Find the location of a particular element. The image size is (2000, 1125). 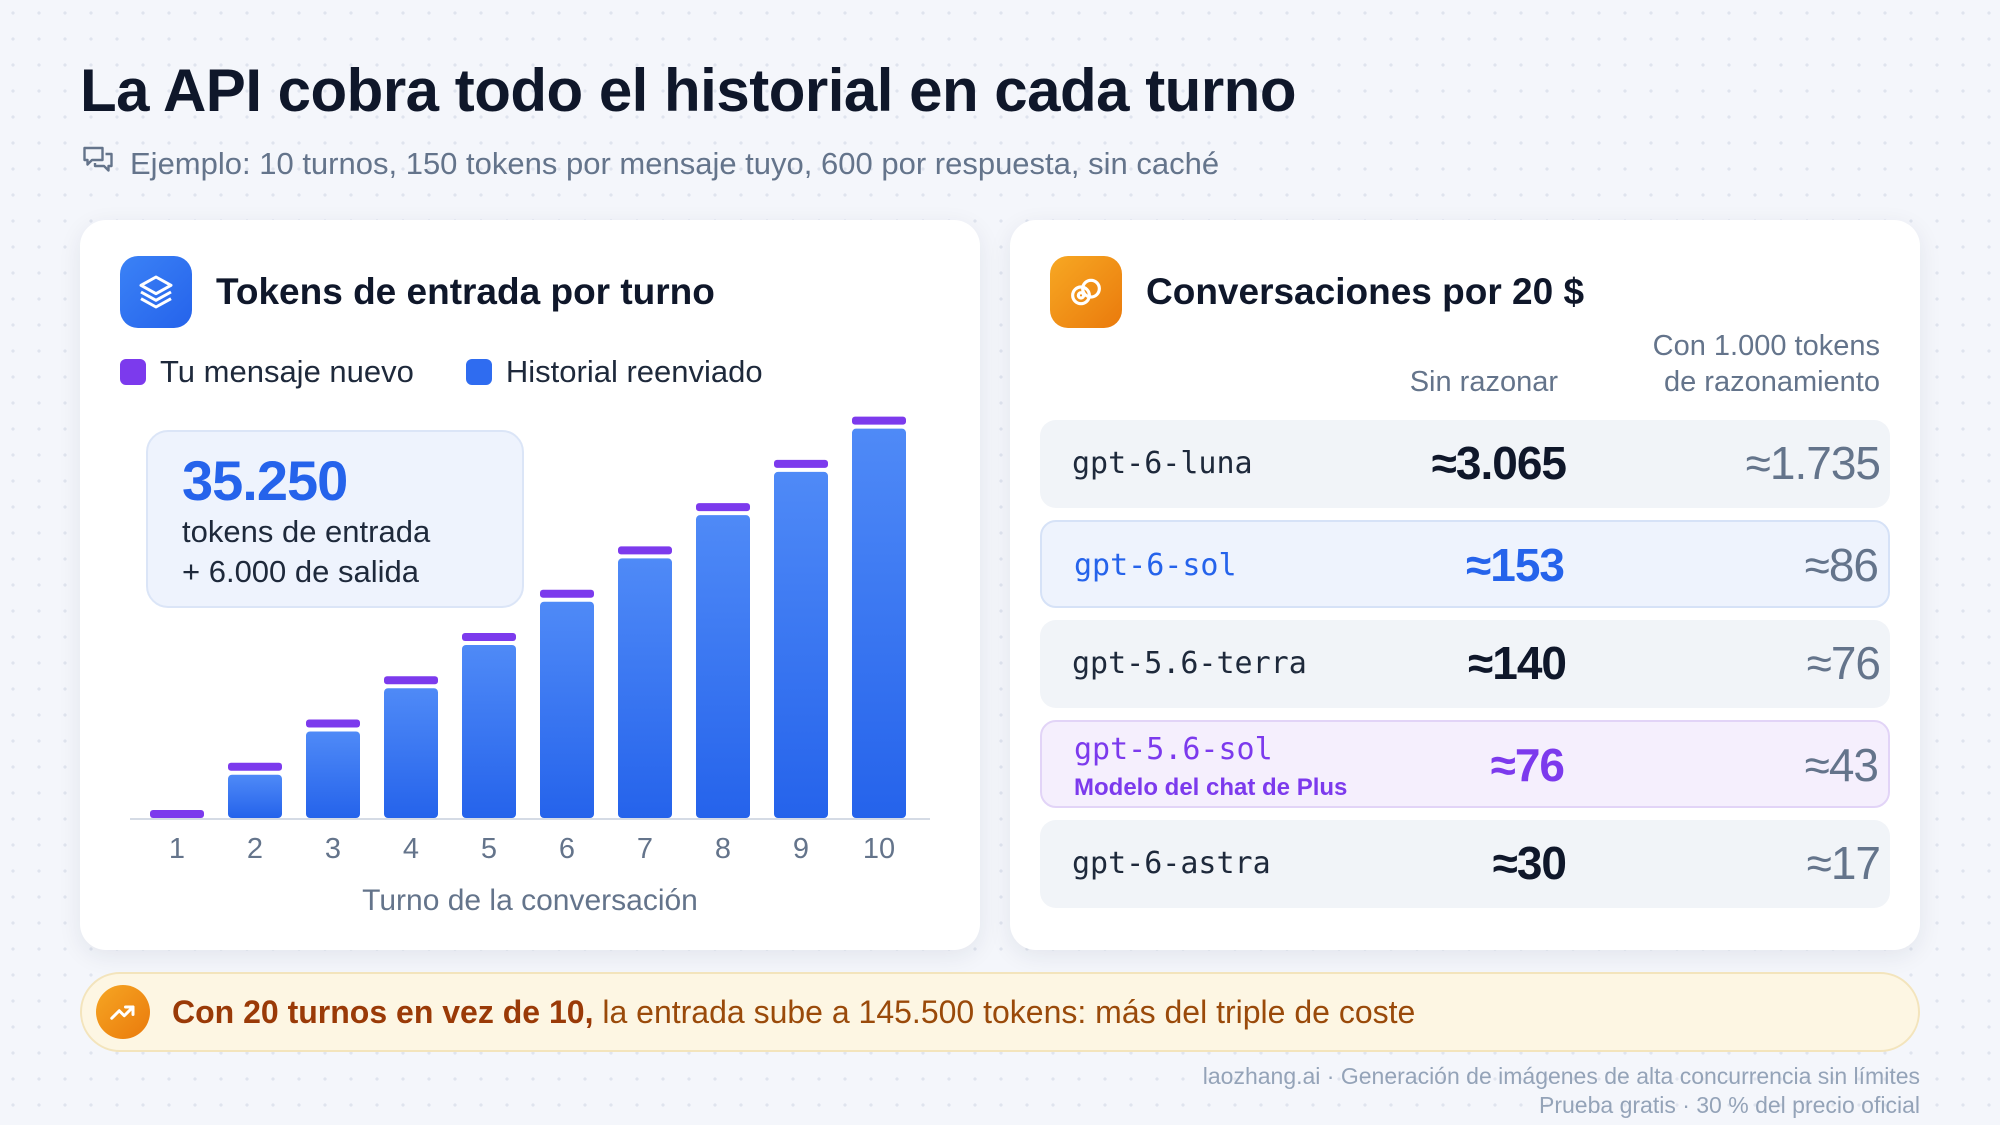

x-tick-label: 10 is located at coordinates (879, 849).